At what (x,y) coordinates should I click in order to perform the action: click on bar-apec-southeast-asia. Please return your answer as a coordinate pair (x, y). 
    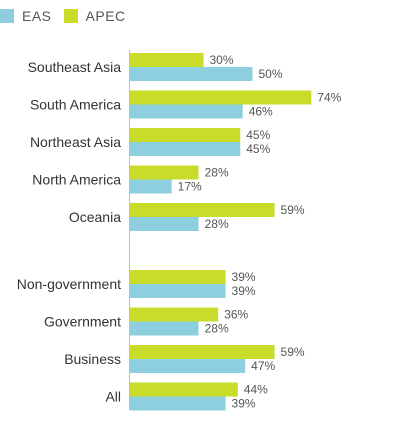
    Looking at the image, I should click on (167, 60).